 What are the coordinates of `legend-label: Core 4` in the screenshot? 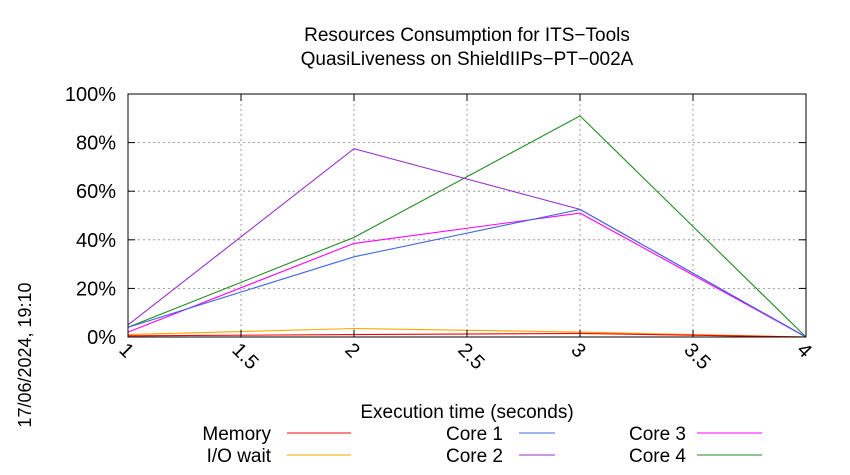 It's located at (657, 456).